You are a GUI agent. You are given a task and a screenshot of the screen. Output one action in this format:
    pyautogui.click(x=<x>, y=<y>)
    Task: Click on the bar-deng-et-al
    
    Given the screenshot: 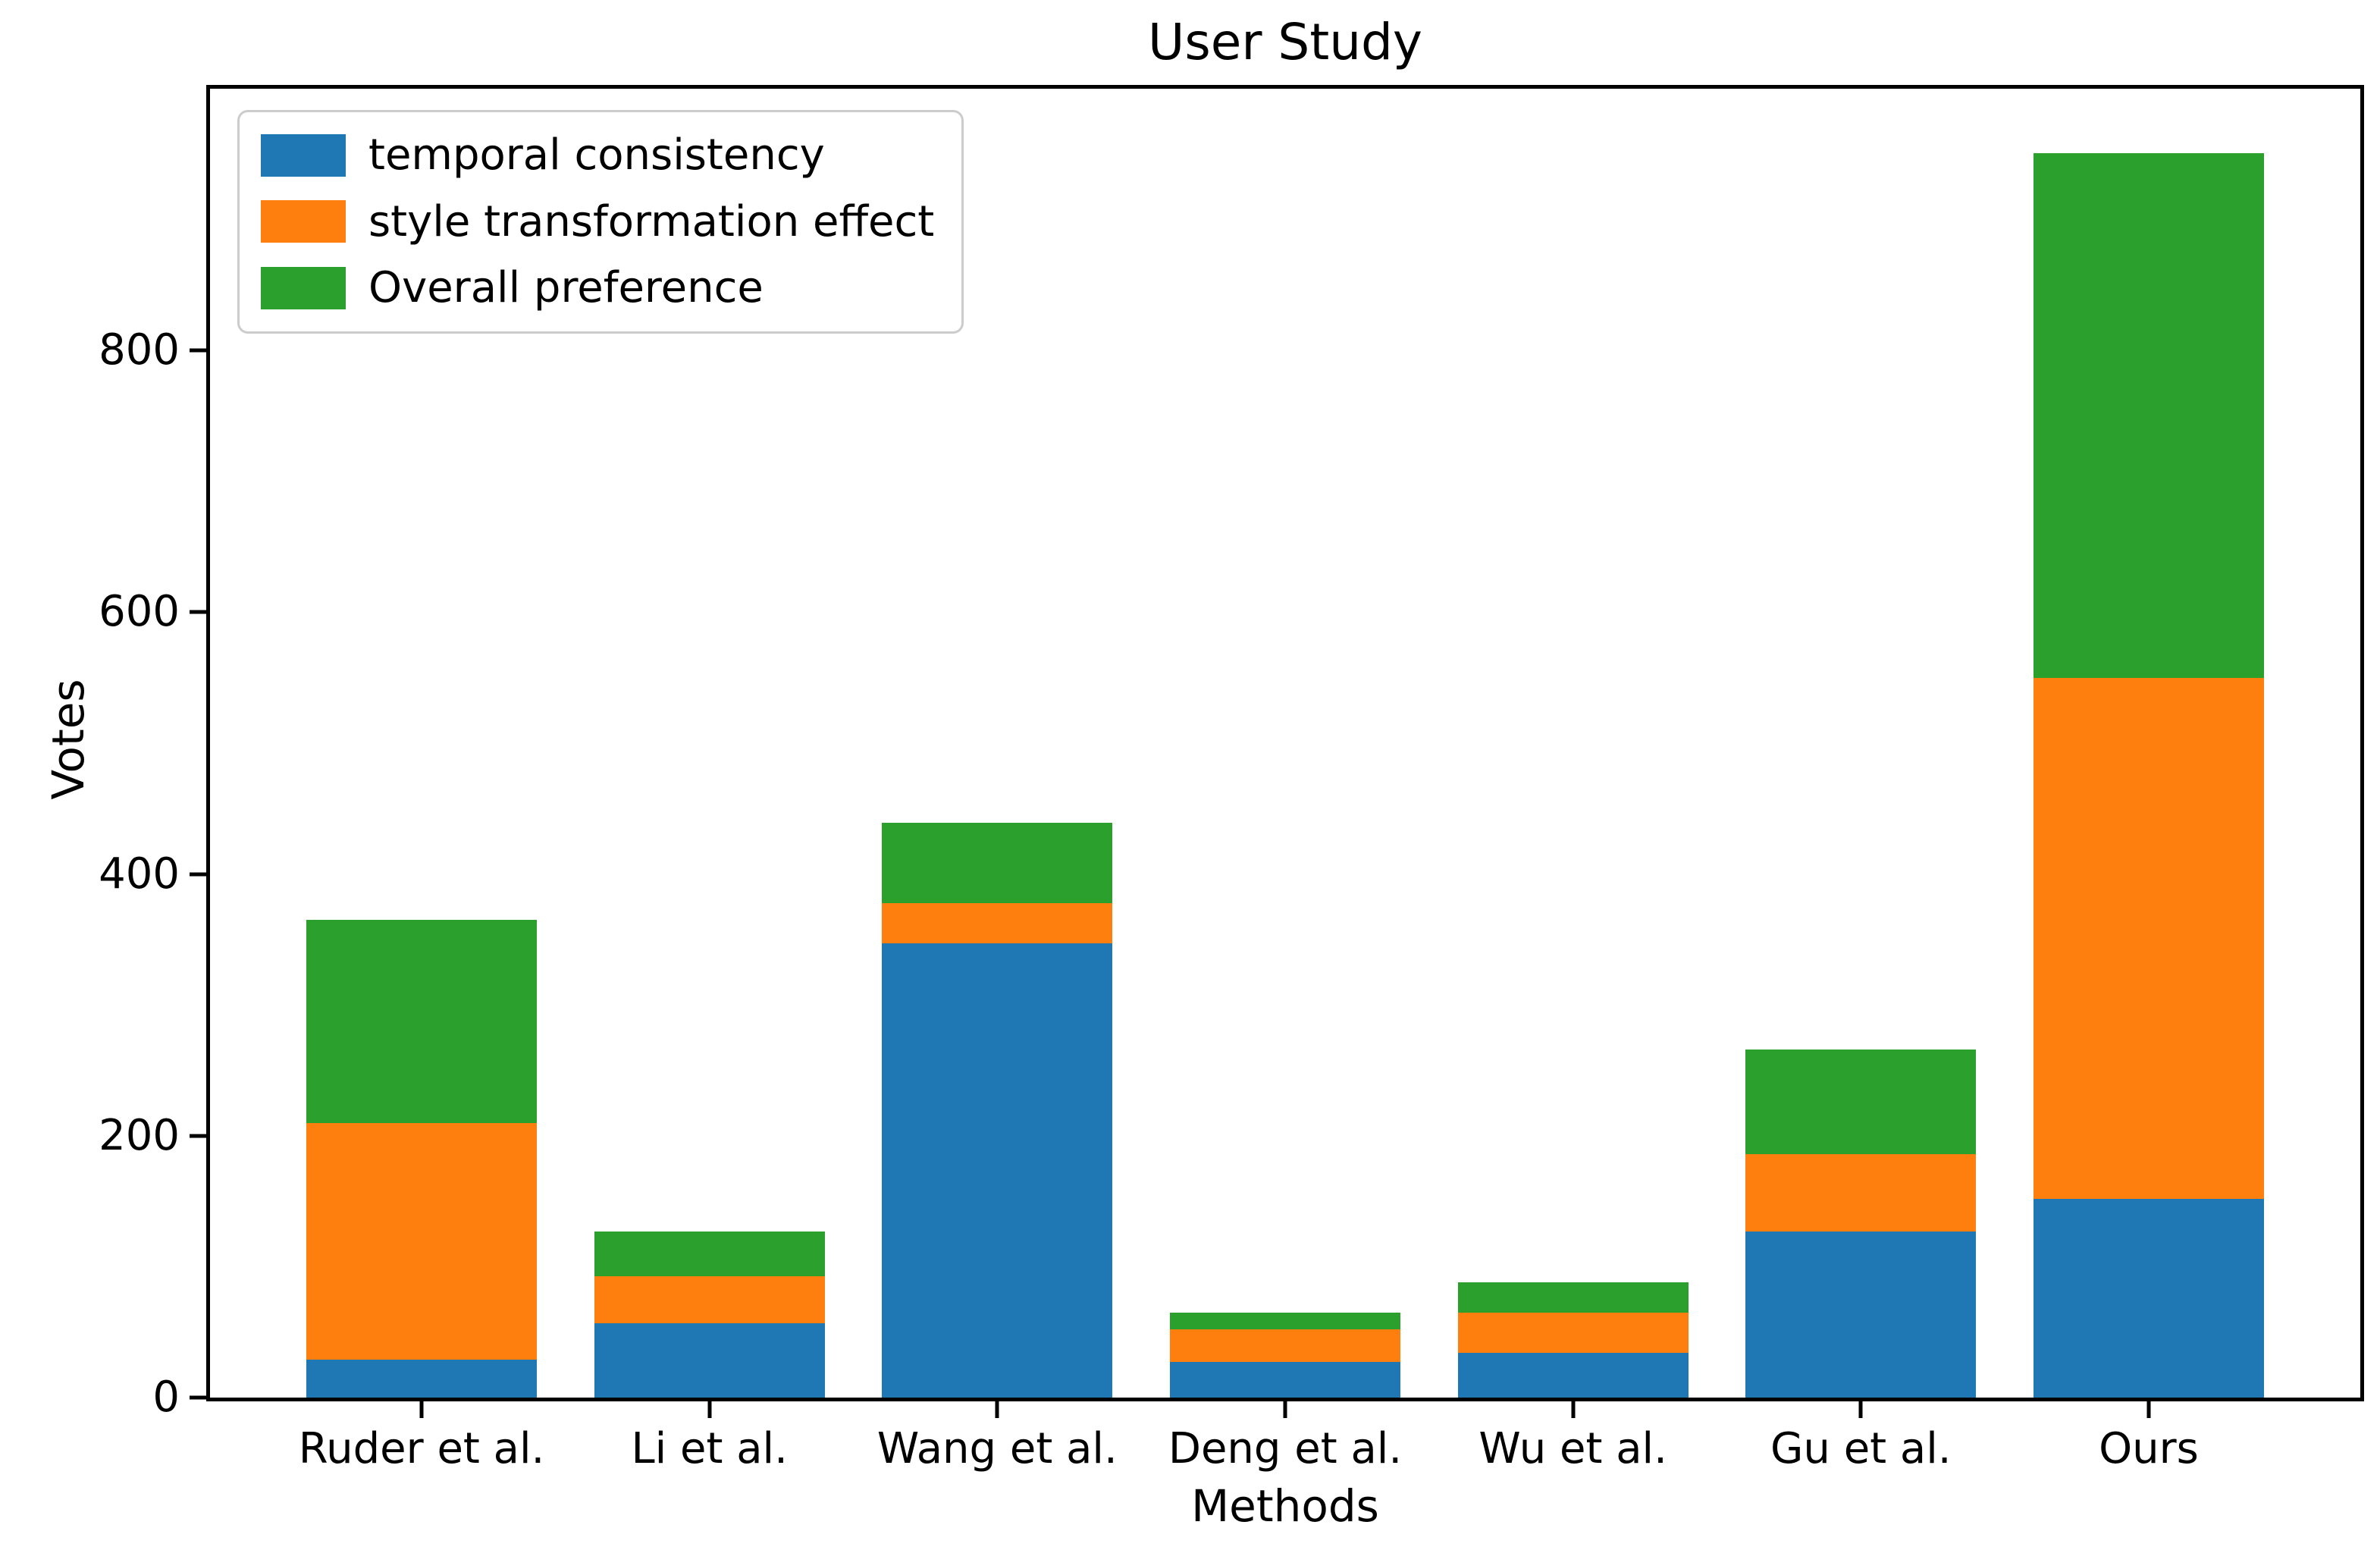 What is the action you would take?
    pyautogui.click(x=1285, y=1355)
    